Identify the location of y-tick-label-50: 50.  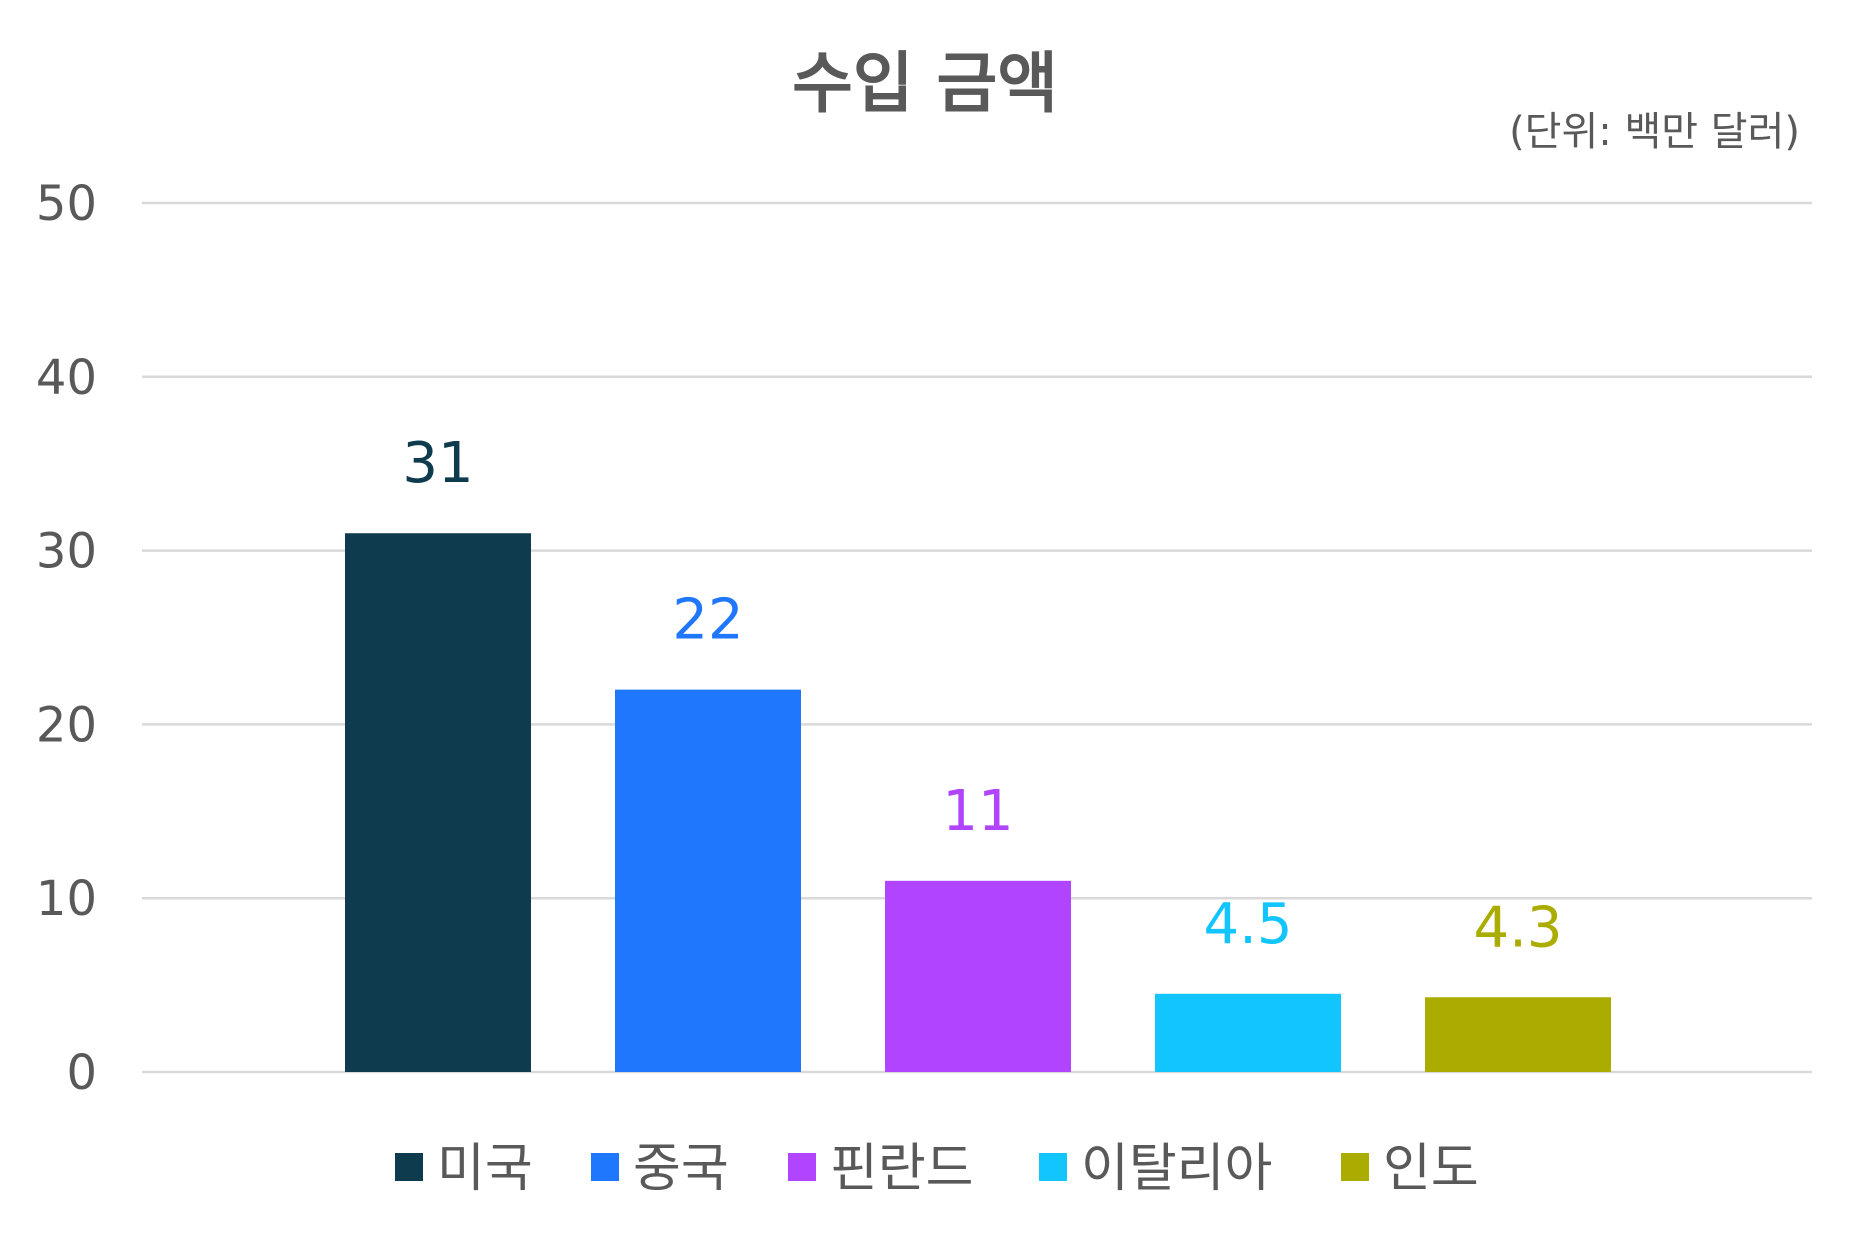
(66, 204).